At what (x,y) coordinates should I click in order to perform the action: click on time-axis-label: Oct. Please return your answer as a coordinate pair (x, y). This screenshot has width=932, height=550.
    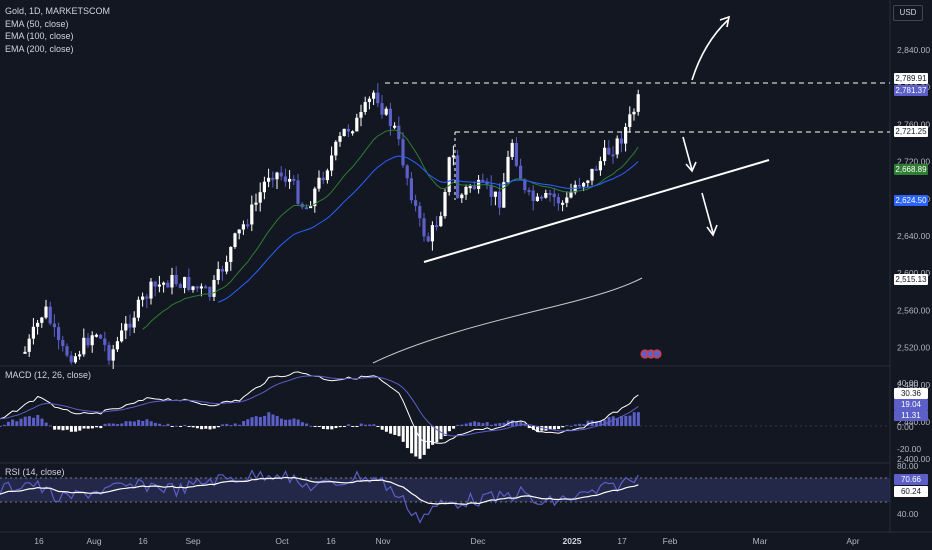
    Looking at the image, I should click on (282, 541).